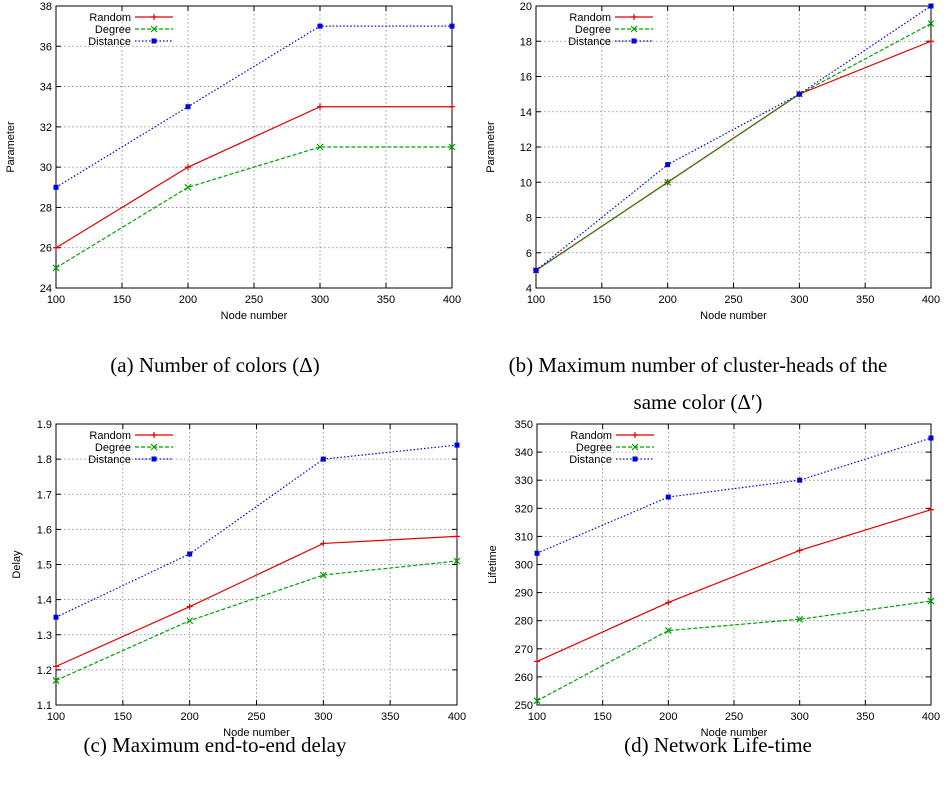  Describe the element at coordinates (718, 745) in the screenshot. I see `panel-caption: (d) Network Life-time` at that location.